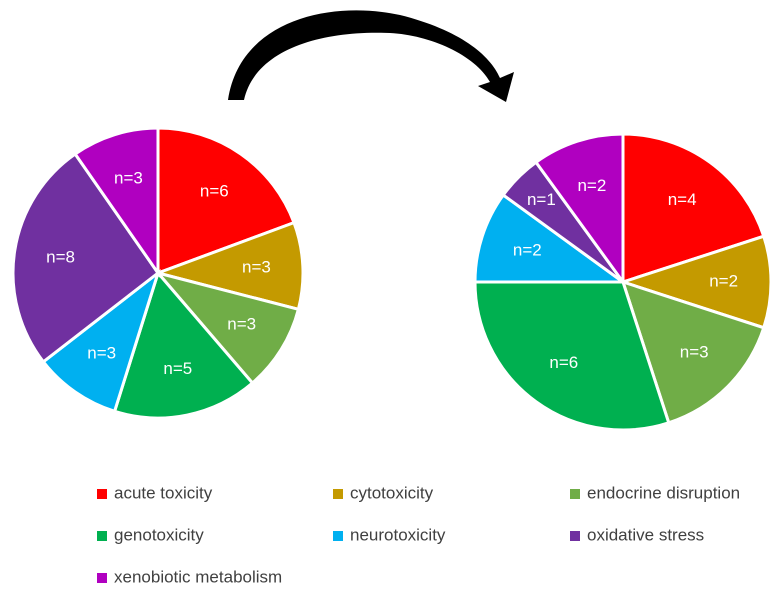 The width and height of the screenshot is (776, 590). What do you see at coordinates (398, 534) in the screenshot?
I see `legend-label: neurotoxicity` at bounding box center [398, 534].